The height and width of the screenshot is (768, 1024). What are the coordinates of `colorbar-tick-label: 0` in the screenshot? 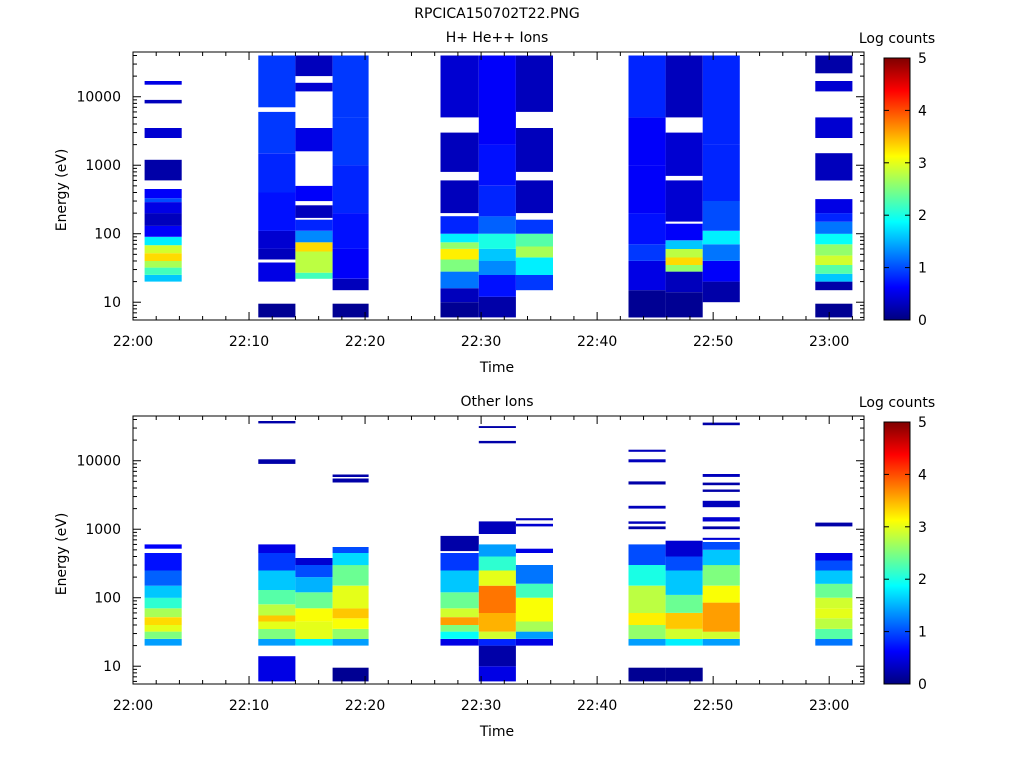 It's located at (922, 321).